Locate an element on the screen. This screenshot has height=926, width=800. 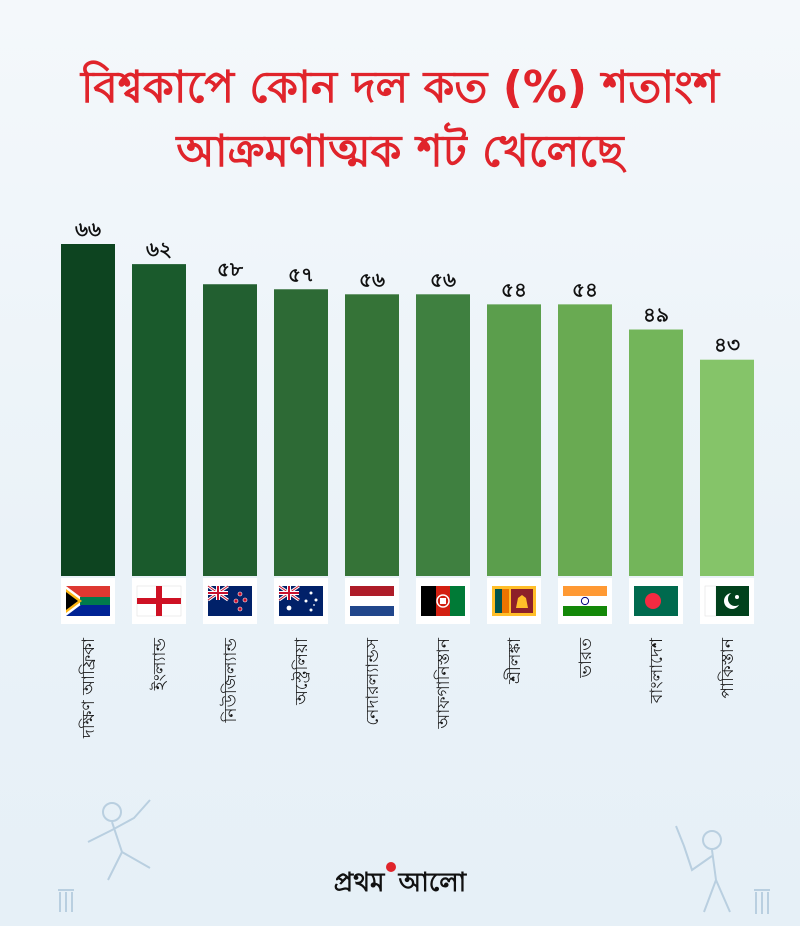
category-label-3: নিউজিল্যান্ড is located at coordinates (230, 681).